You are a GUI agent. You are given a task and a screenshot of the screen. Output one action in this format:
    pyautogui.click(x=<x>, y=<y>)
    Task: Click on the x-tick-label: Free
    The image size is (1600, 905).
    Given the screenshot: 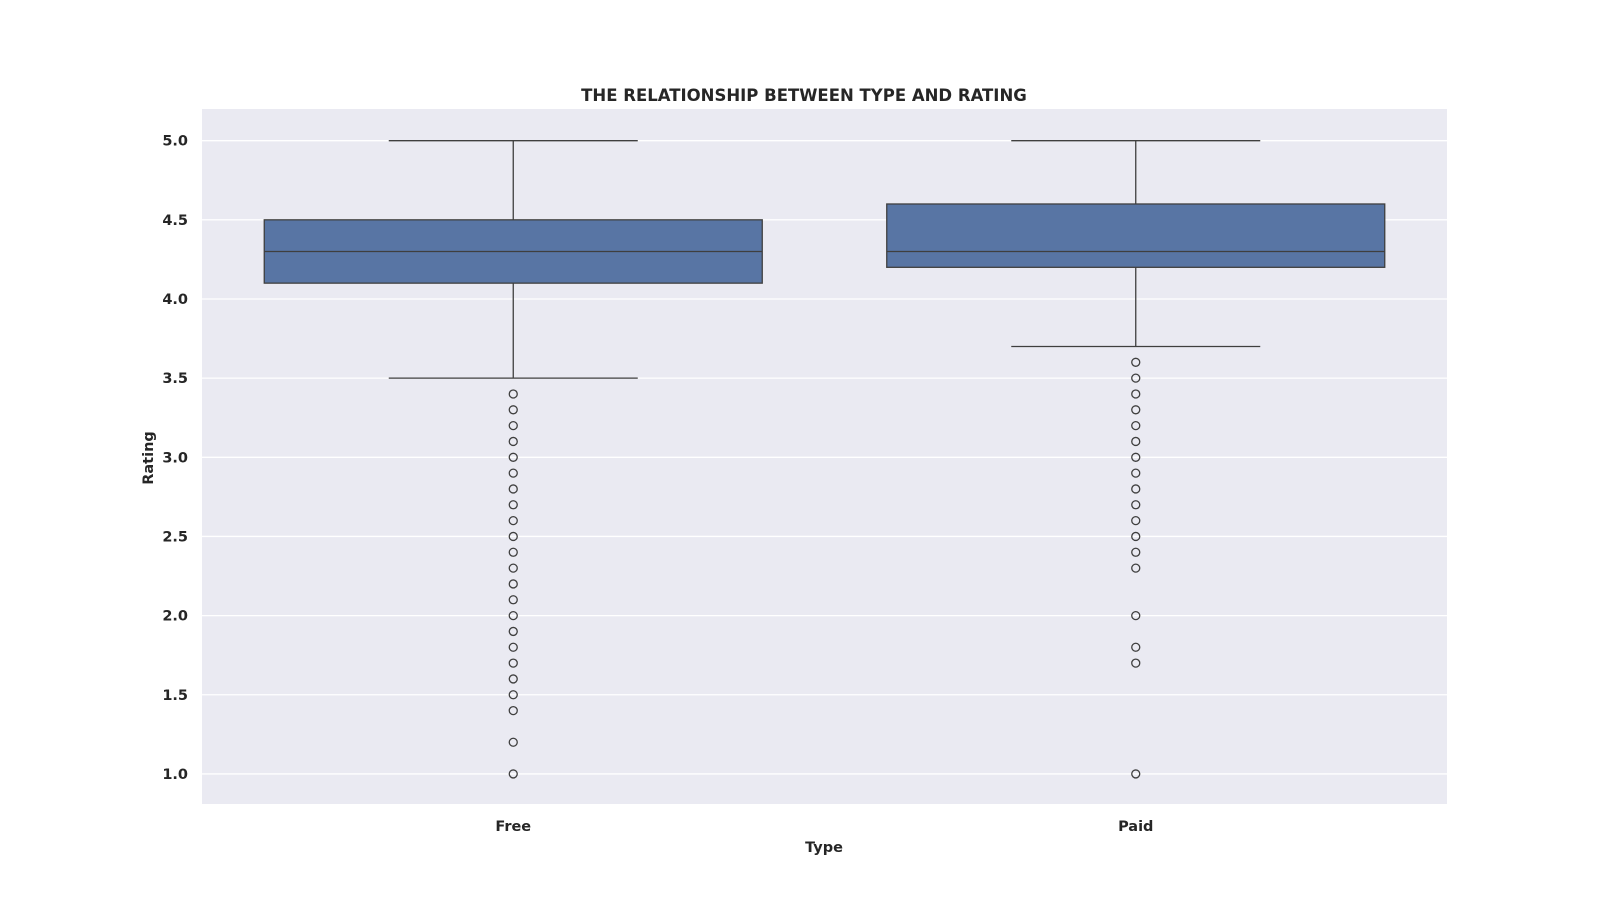 What is the action you would take?
    pyautogui.click(x=513, y=827)
    